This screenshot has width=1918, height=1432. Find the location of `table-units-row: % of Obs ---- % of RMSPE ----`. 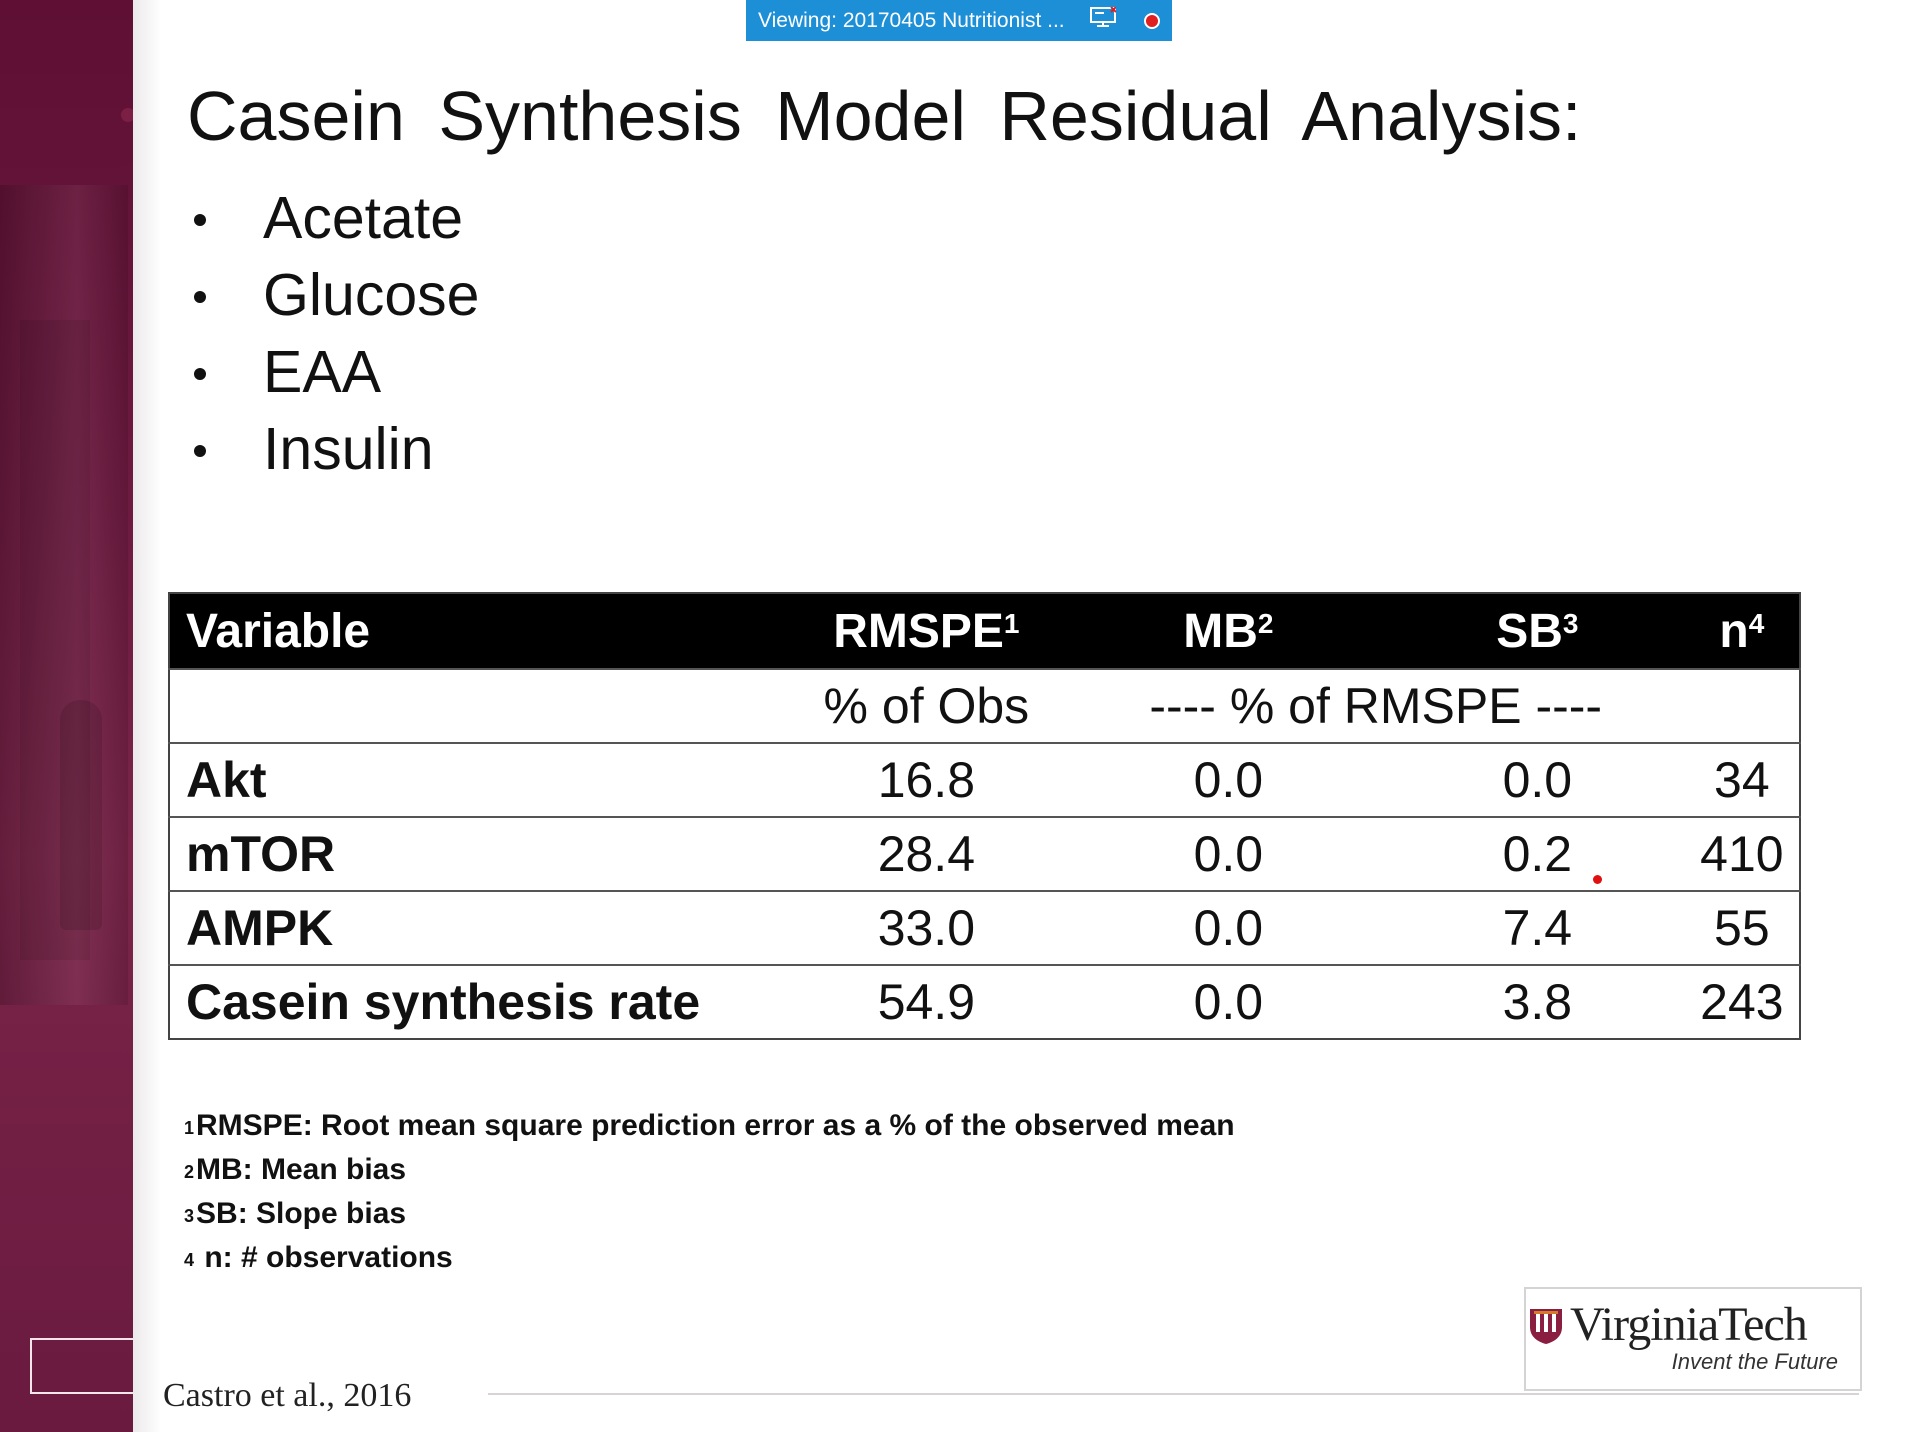

table-units-row: % of Obs ---- % of RMSPE ---- is located at coordinates (984, 705).